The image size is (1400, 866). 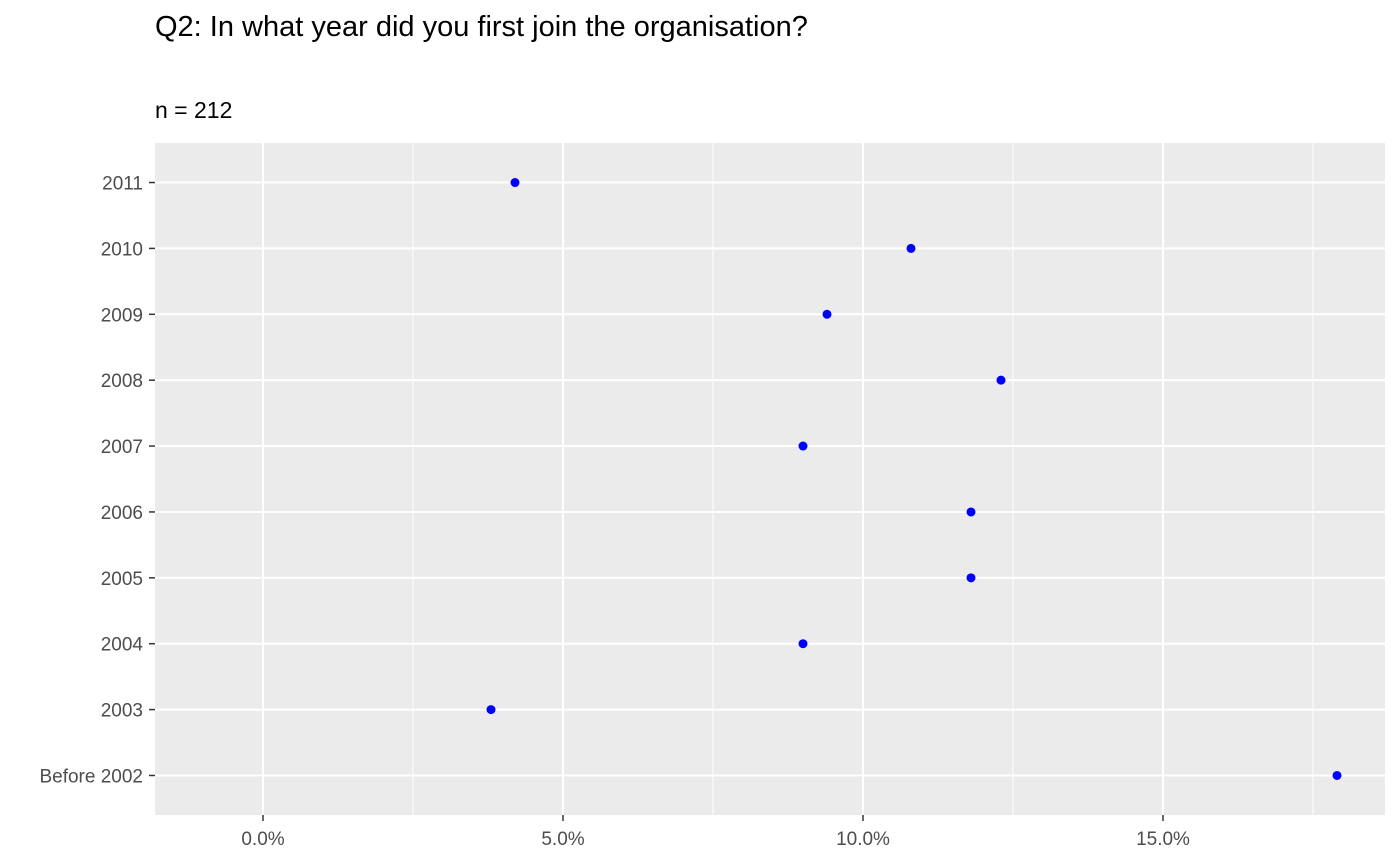 What do you see at coordinates (122, 711) in the screenshot?
I see `y-tick-label: 2003` at bounding box center [122, 711].